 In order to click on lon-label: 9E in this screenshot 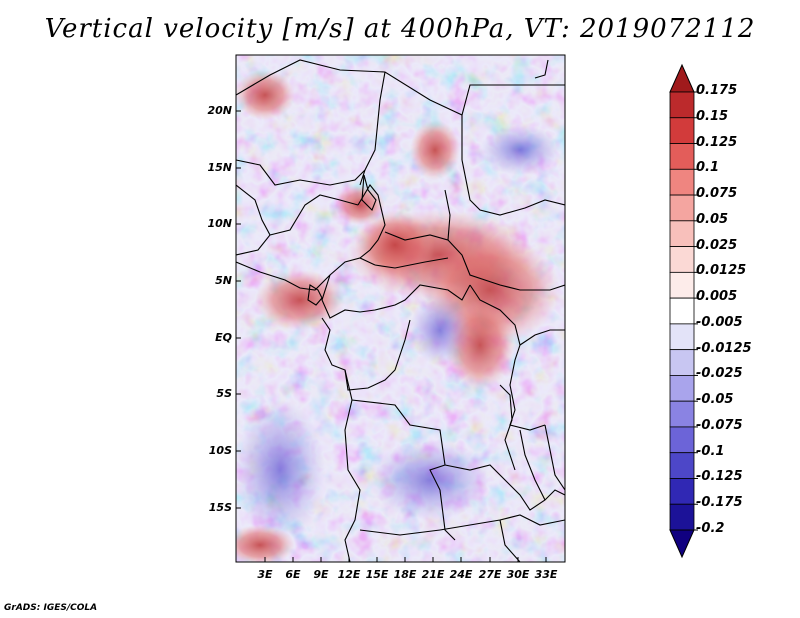, I will do `click(321, 574)`.